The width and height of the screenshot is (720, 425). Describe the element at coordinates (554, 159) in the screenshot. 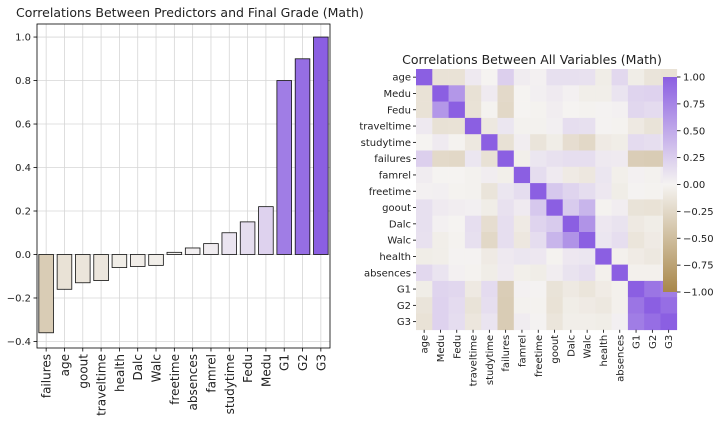

I see `heatmap-cell-failures-goout` at that location.